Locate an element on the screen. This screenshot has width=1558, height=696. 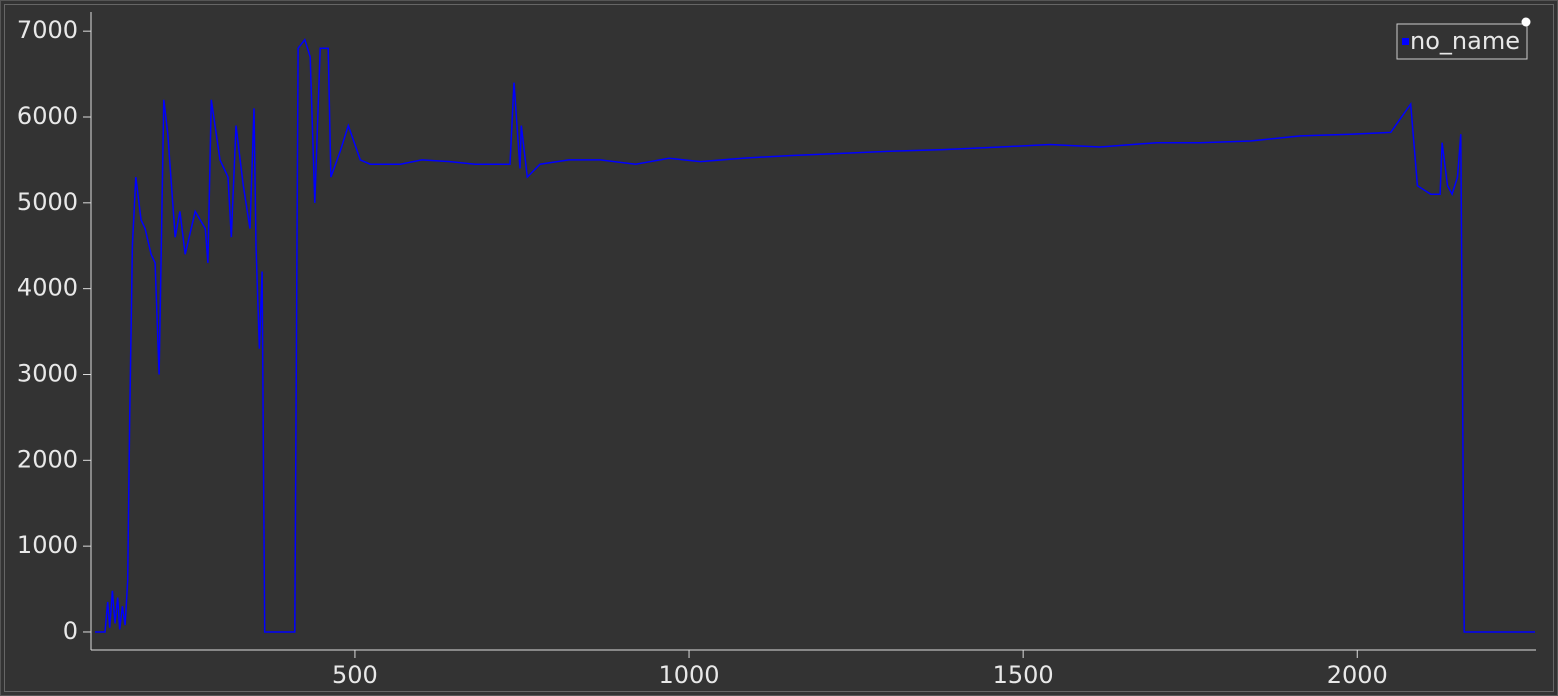
y-tick-label: 2000 is located at coordinates (47, 459).